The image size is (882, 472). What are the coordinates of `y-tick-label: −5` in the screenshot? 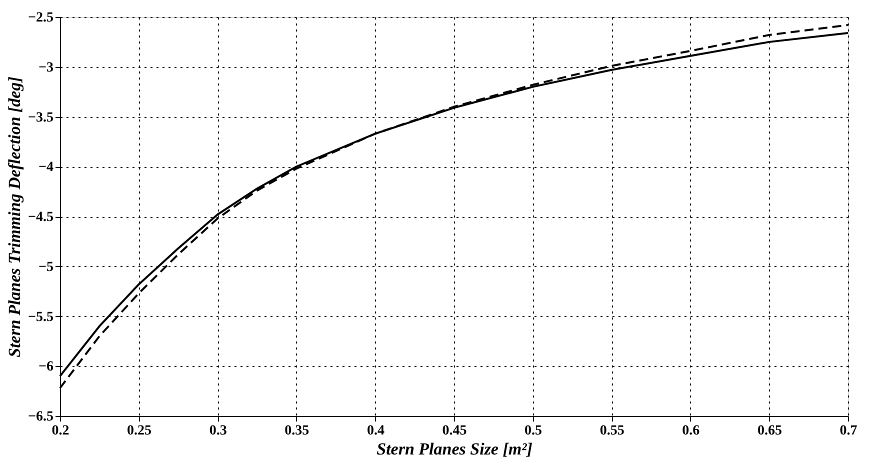 It's located at (46, 267).